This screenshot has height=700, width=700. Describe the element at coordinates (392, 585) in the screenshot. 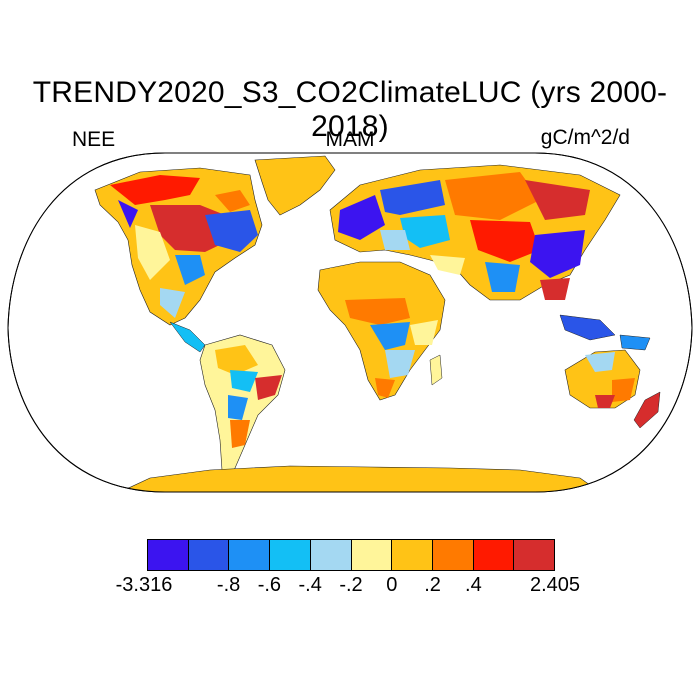

I see `colorbar-tick-label: 0` at that location.